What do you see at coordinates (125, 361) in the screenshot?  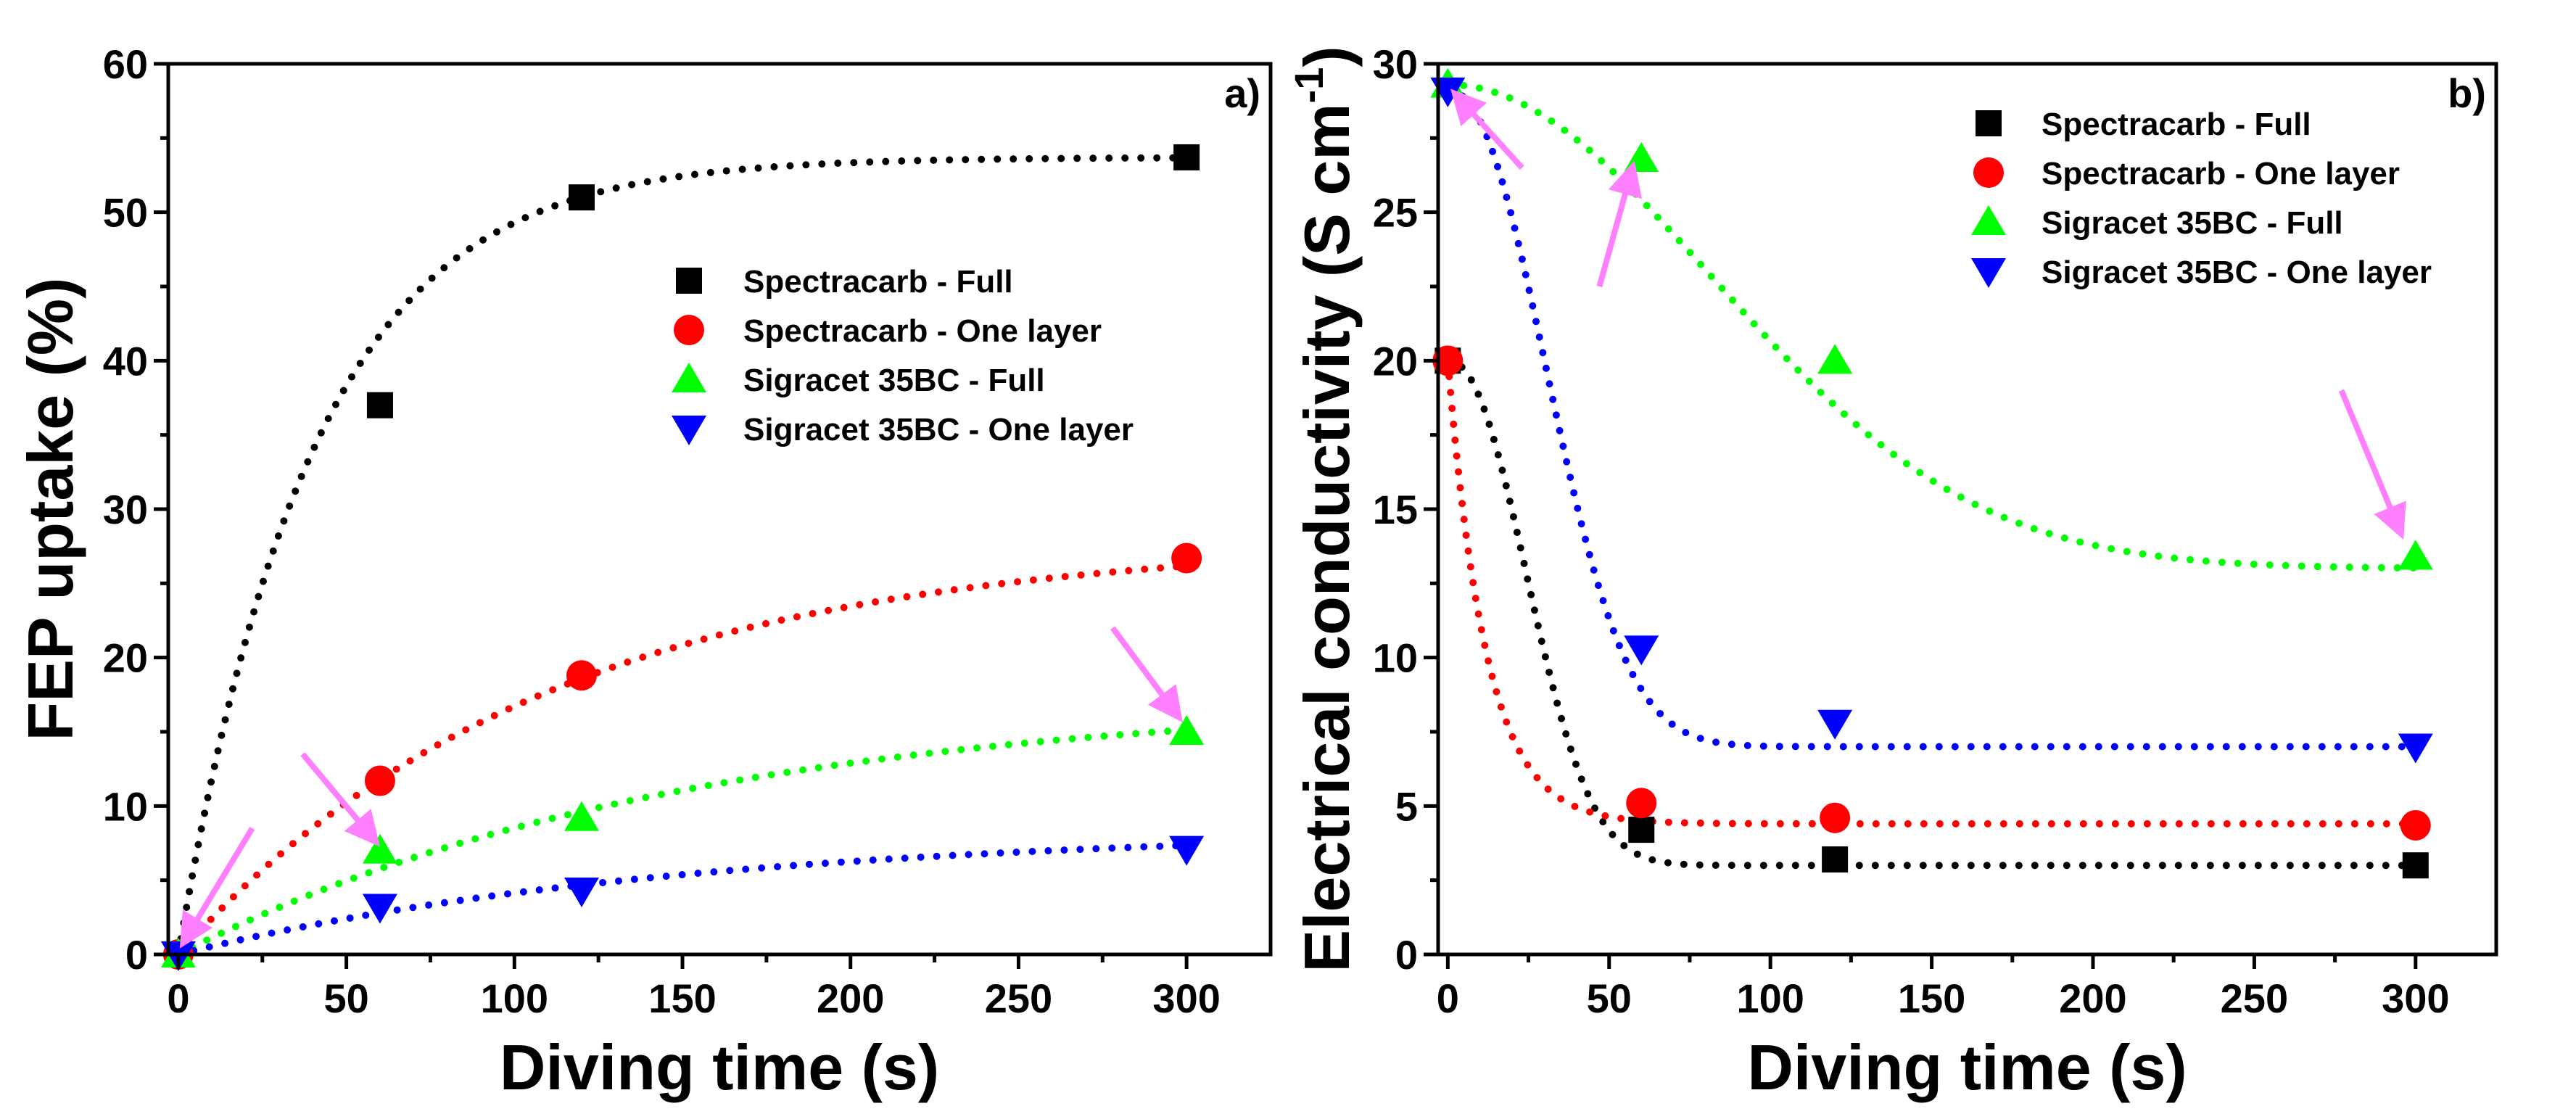 I see `y-tick-label: 40` at bounding box center [125, 361].